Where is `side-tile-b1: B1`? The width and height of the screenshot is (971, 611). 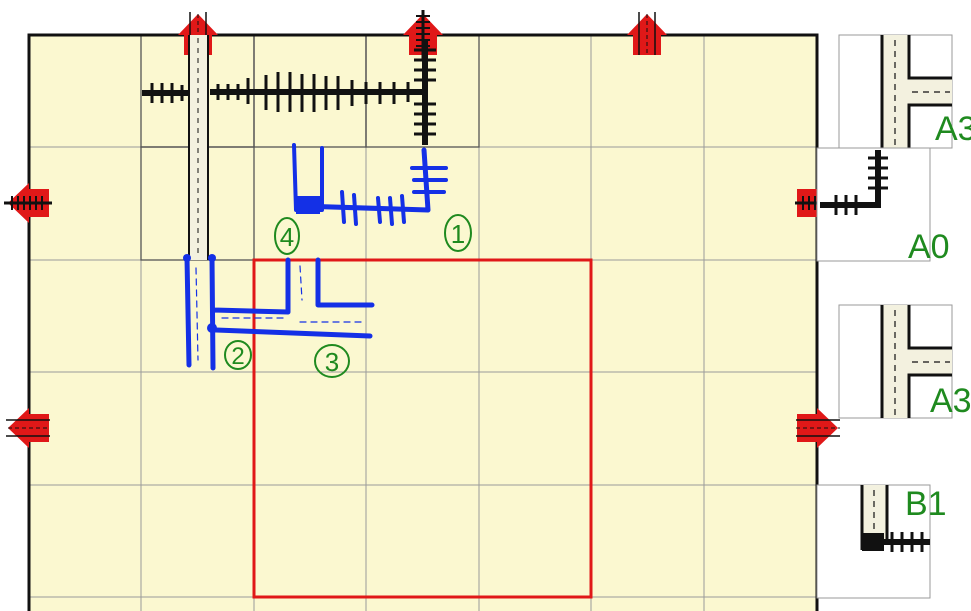 side-tile-b1: B1 is located at coordinates (881, 541).